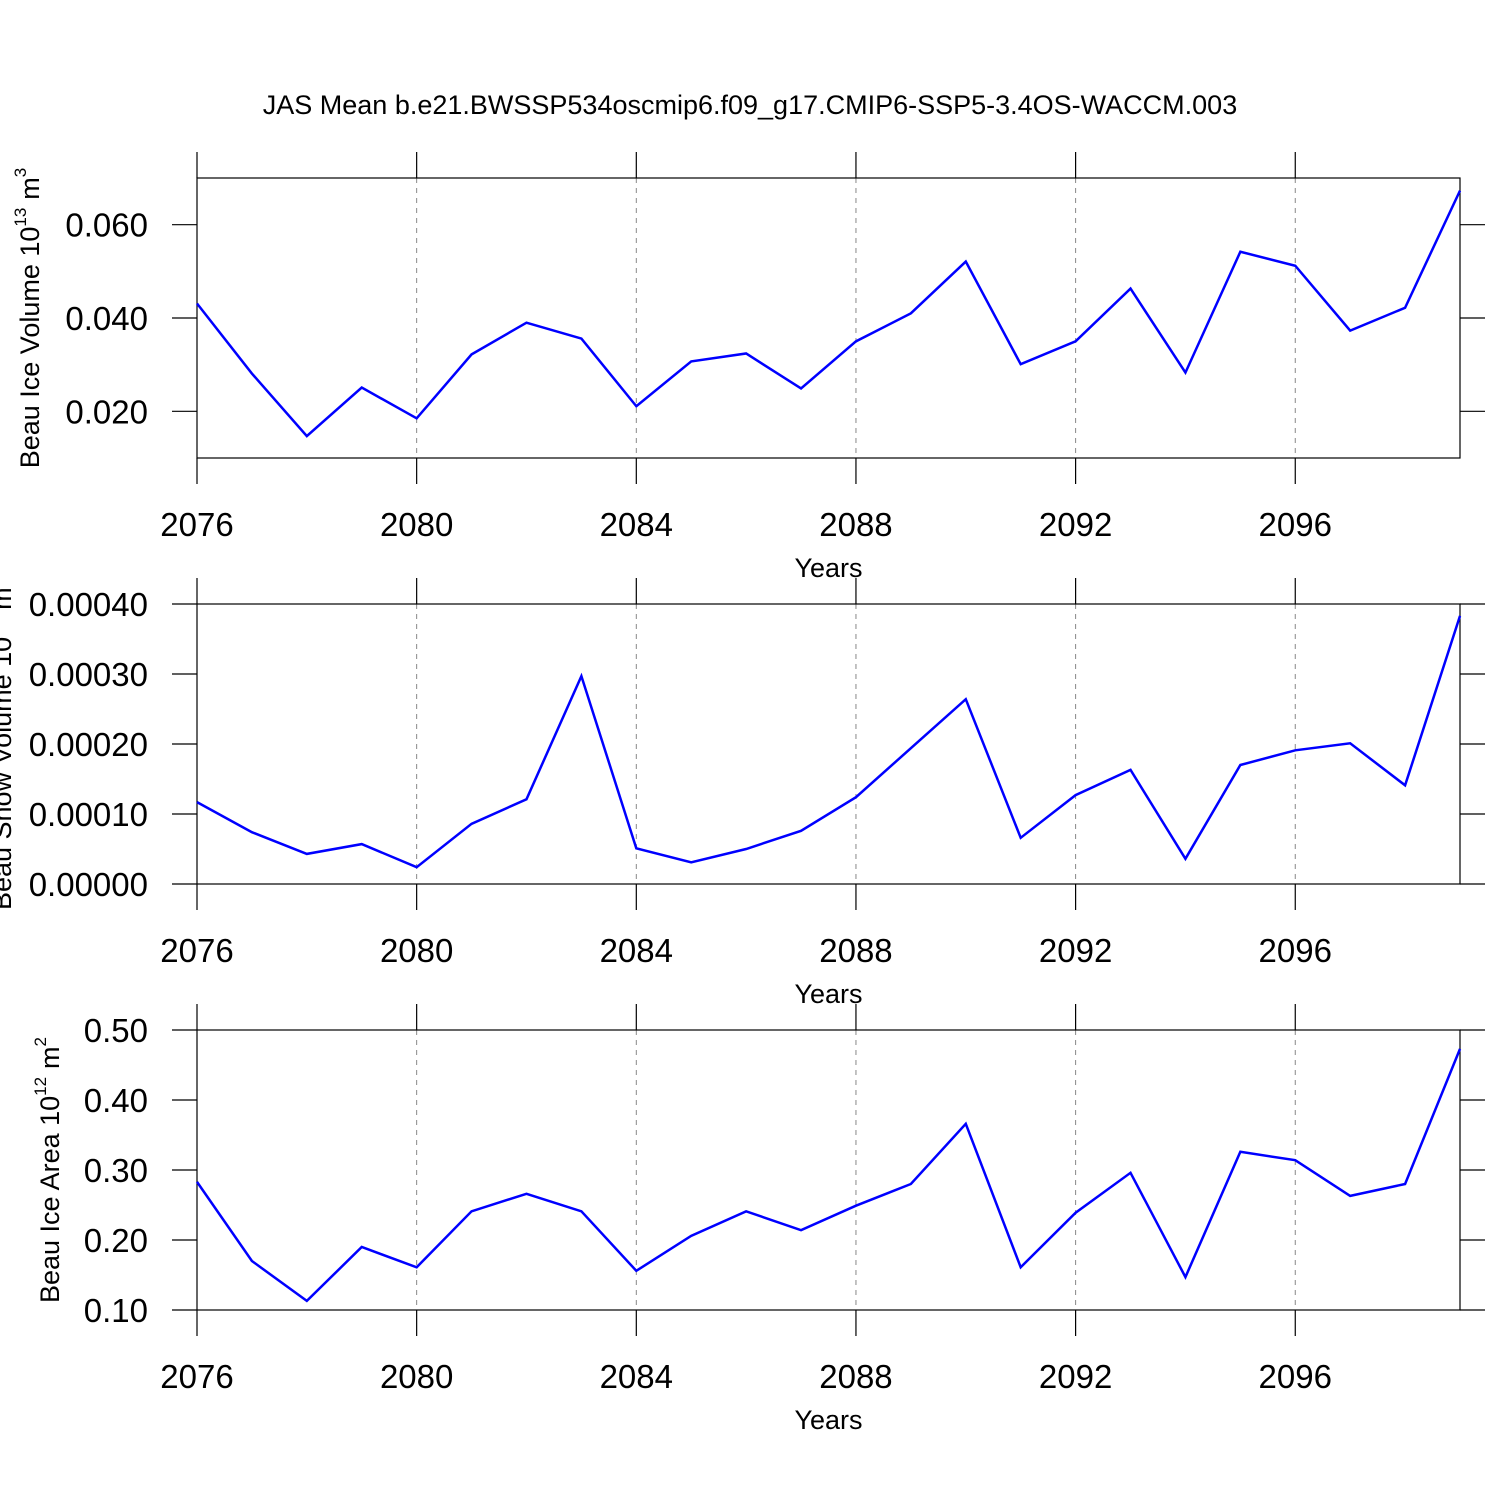 The image size is (1500, 1500). What do you see at coordinates (50, 1199) in the screenshot?
I see `y-axis-title-text: Beau Ice Area 10` at bounding box center [50, 1199].